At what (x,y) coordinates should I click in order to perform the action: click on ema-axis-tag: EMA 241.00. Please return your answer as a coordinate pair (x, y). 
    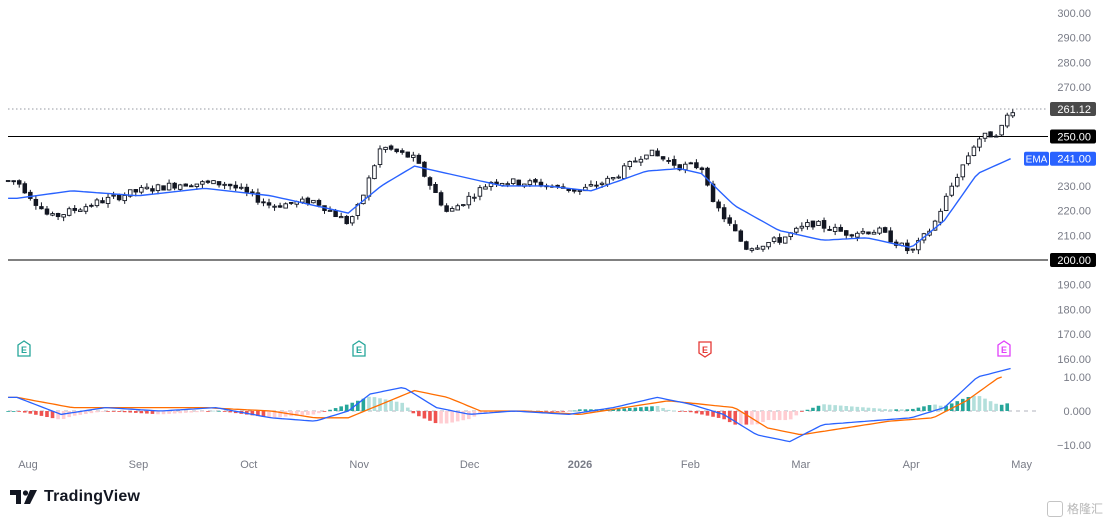
    Looking at the image, I should click on (1060, 158).